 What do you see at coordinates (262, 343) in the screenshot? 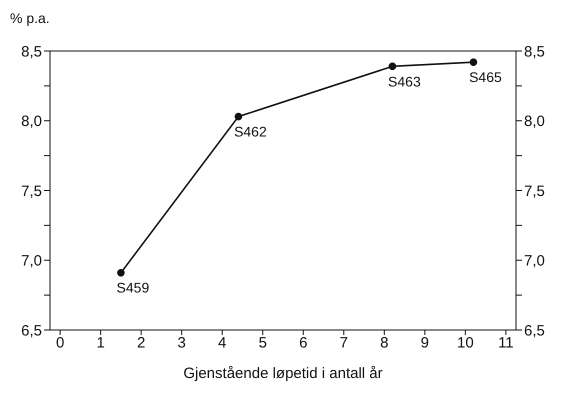
I see `x-tick-label: 5` at bounding box center [262, 343].